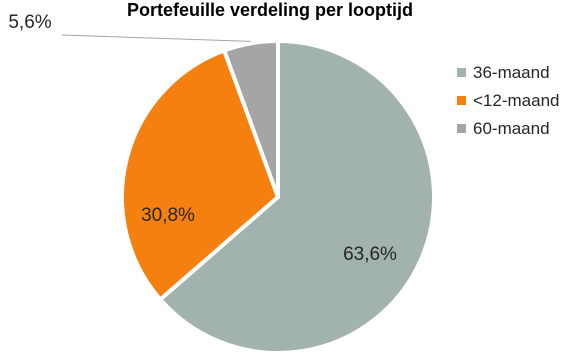 The width and height of the screenshot is (585, 352). What do you see at coordinates (168, 215) in the screenshot?
I see `data-label-2: 30,8%` at bounding box center [168, 215].